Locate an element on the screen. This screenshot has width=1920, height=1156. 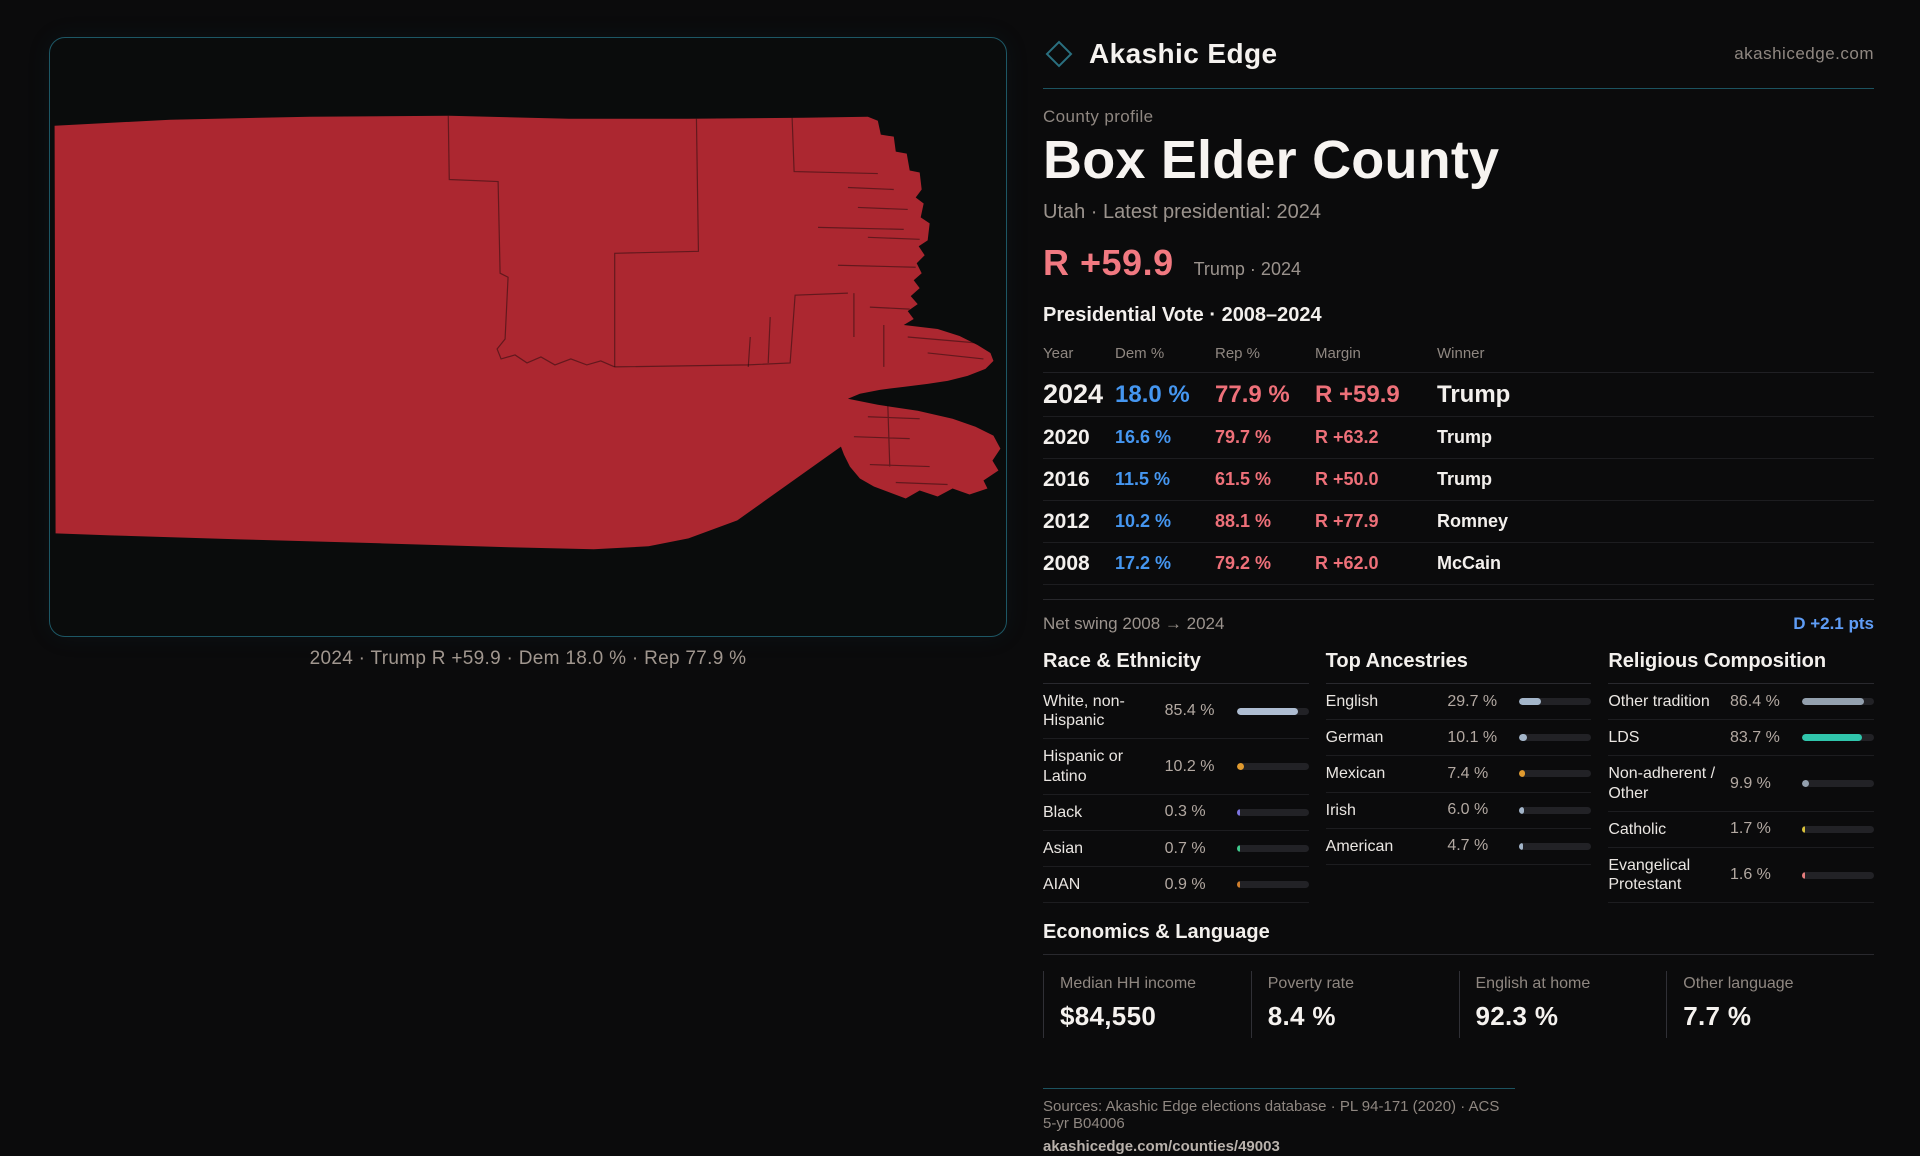
precinct-boundaries is located at coordinates (715, 300).